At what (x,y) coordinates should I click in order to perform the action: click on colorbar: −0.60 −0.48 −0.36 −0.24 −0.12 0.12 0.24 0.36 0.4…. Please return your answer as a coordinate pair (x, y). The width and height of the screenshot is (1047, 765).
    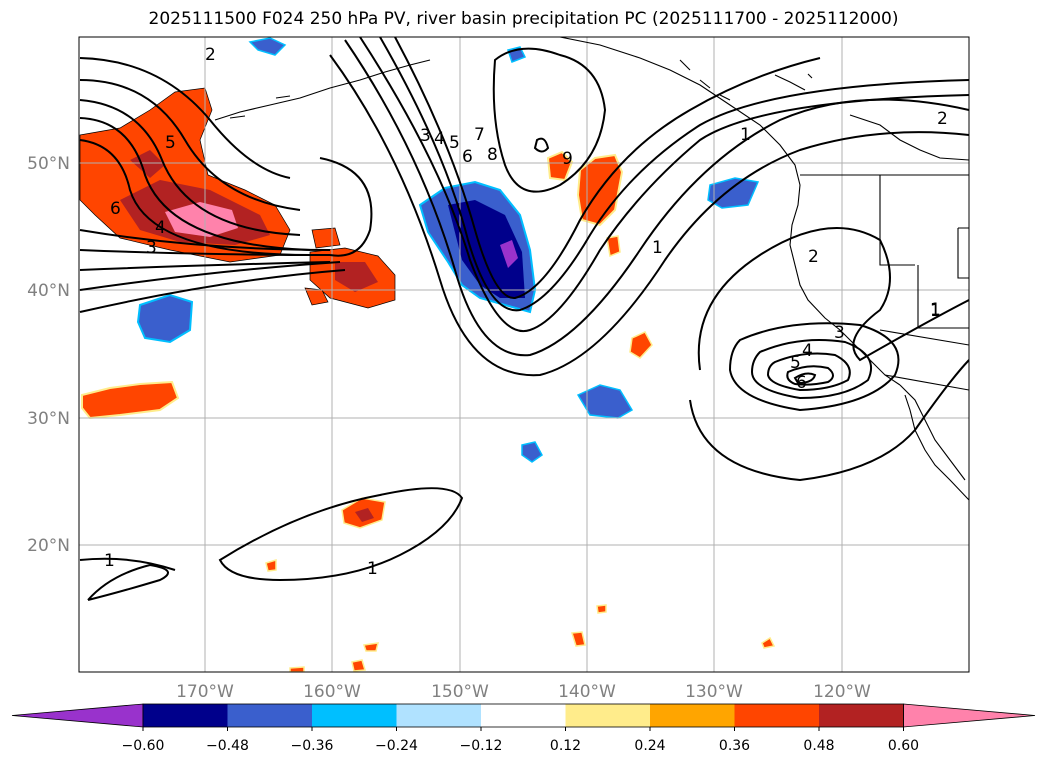
    Looking at the image, I should click on (523, 728).